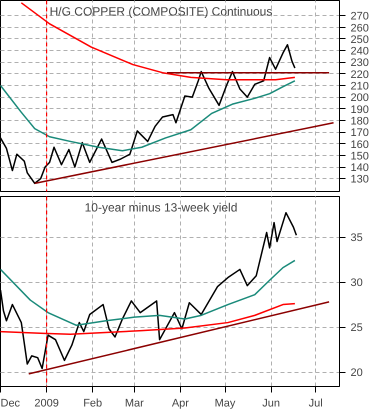 The image size is (371, 412). I want to click on y-tick-label: 25, so click(356, 328).